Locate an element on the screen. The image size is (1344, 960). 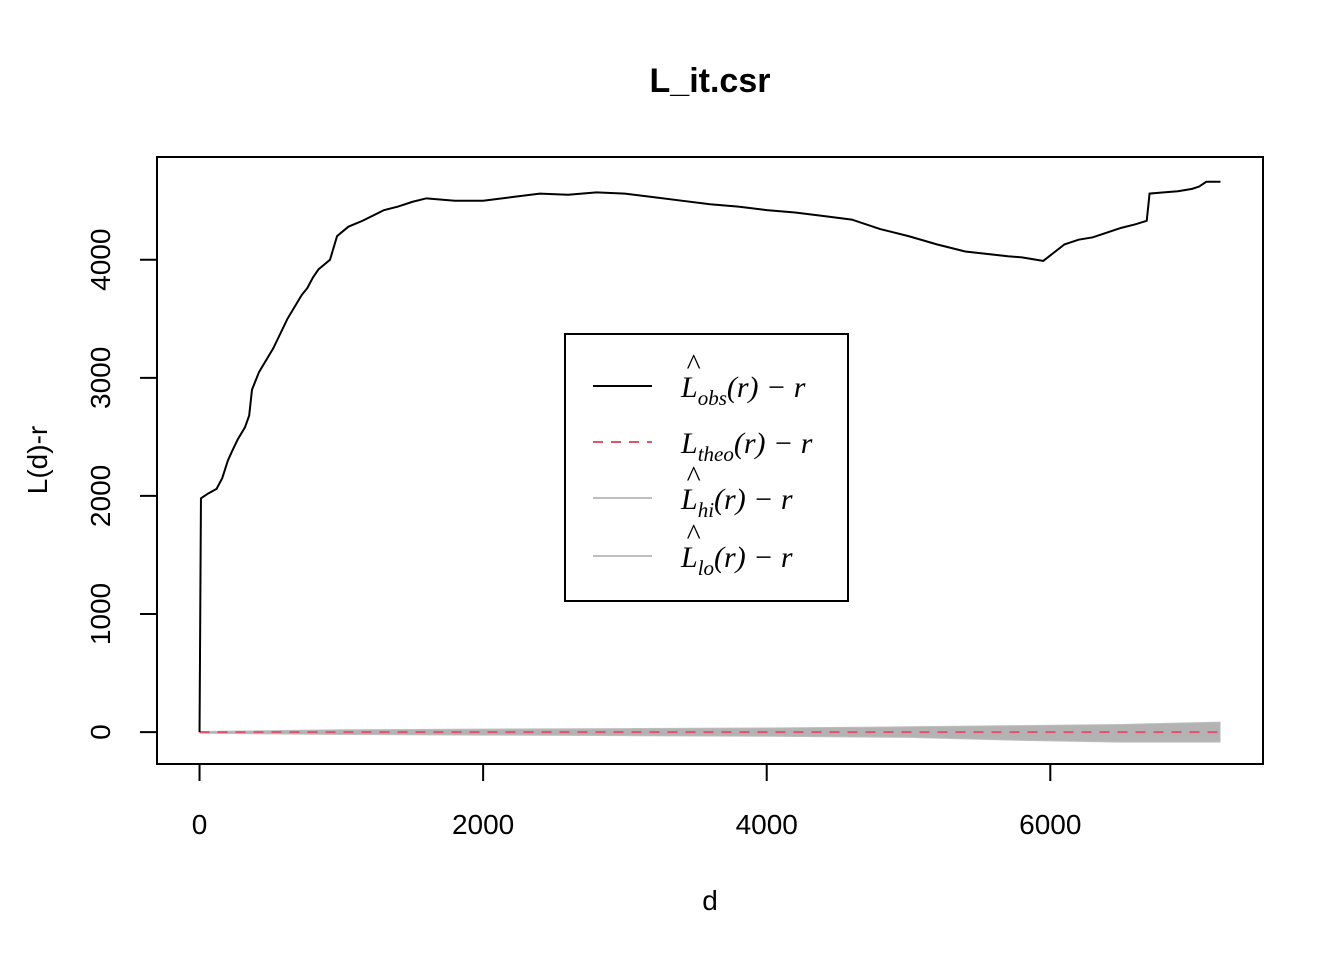
chart-title: L_it.csr is located at coordinates (710, 81).